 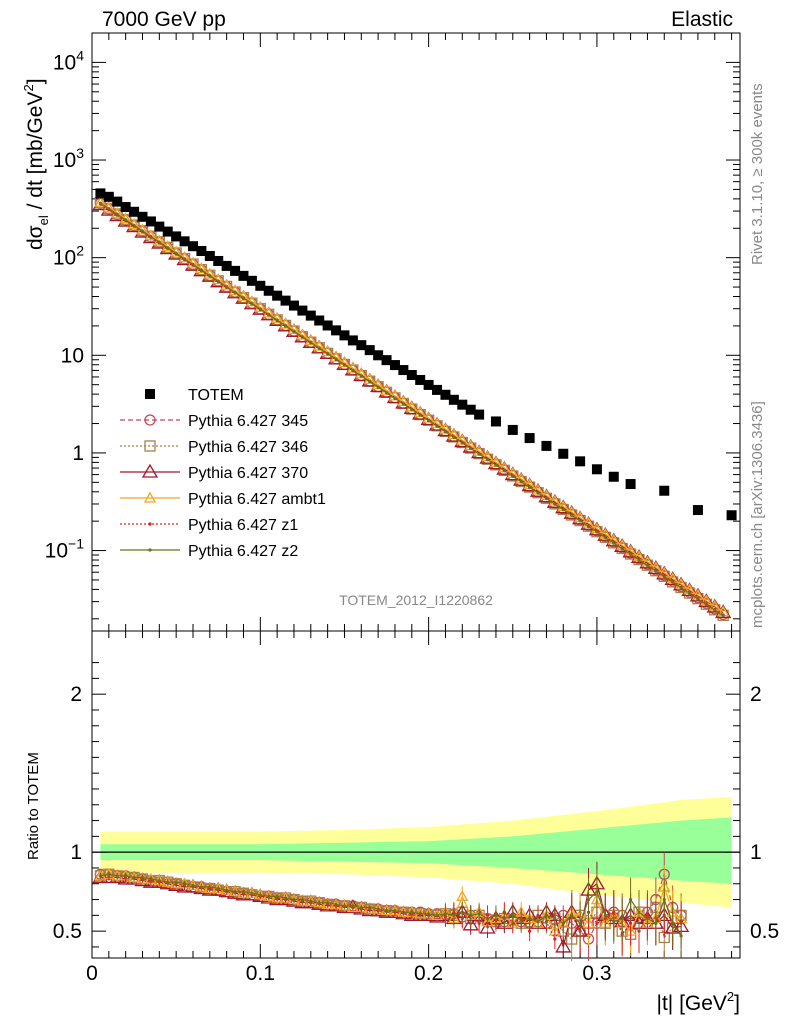 What do you see at coordinates (65, 549) in the screenshot?
I see `main-ytick-label: 10⁻¹` at bounding box center [65, 549].